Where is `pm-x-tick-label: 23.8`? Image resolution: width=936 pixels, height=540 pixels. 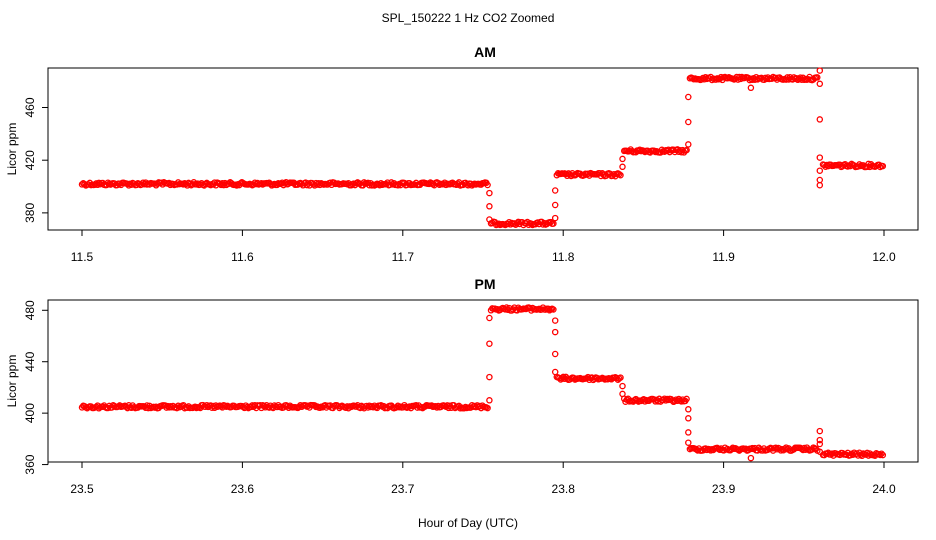 pm-x-tick-label: 23.8 is located at coordinates (564, 489).